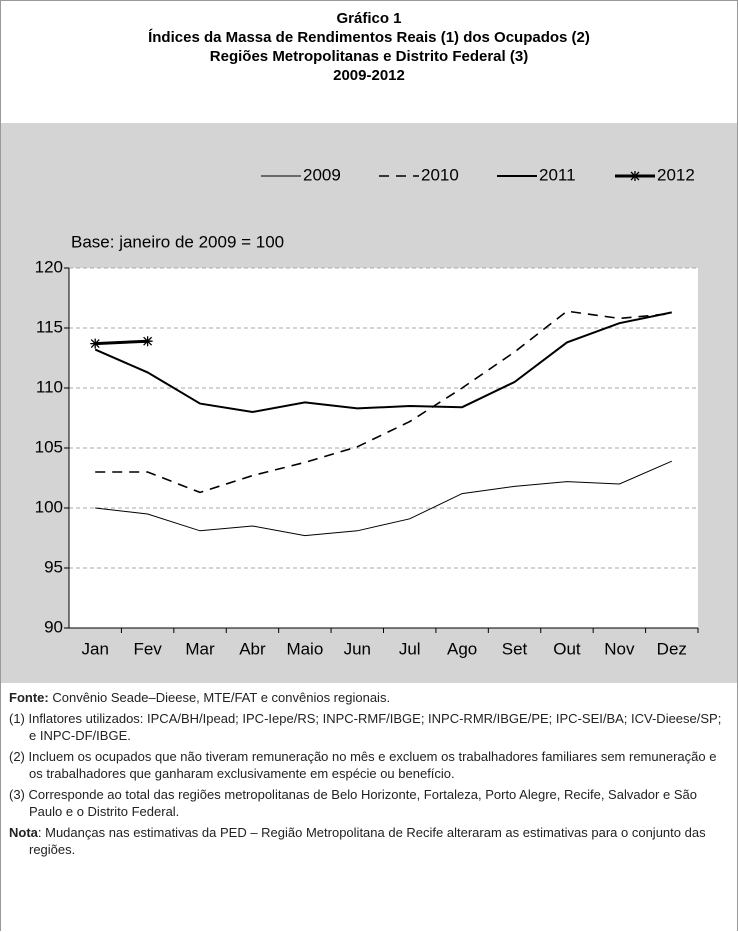  What do you see at coordinates (676, 174) in the screenshot?
I see `legend-label: 2012` at bounding box center [676, 174].